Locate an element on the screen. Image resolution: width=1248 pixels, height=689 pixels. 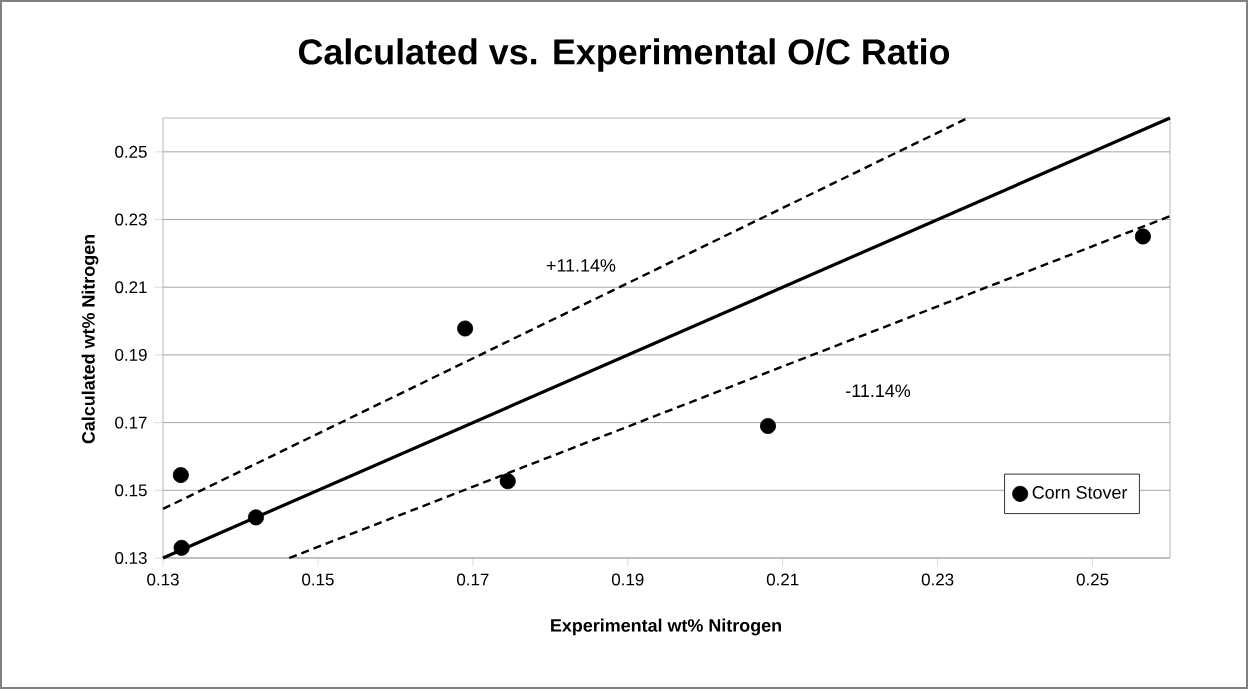
x-tick-label: 0.17 is located at coordinates (473, 579).